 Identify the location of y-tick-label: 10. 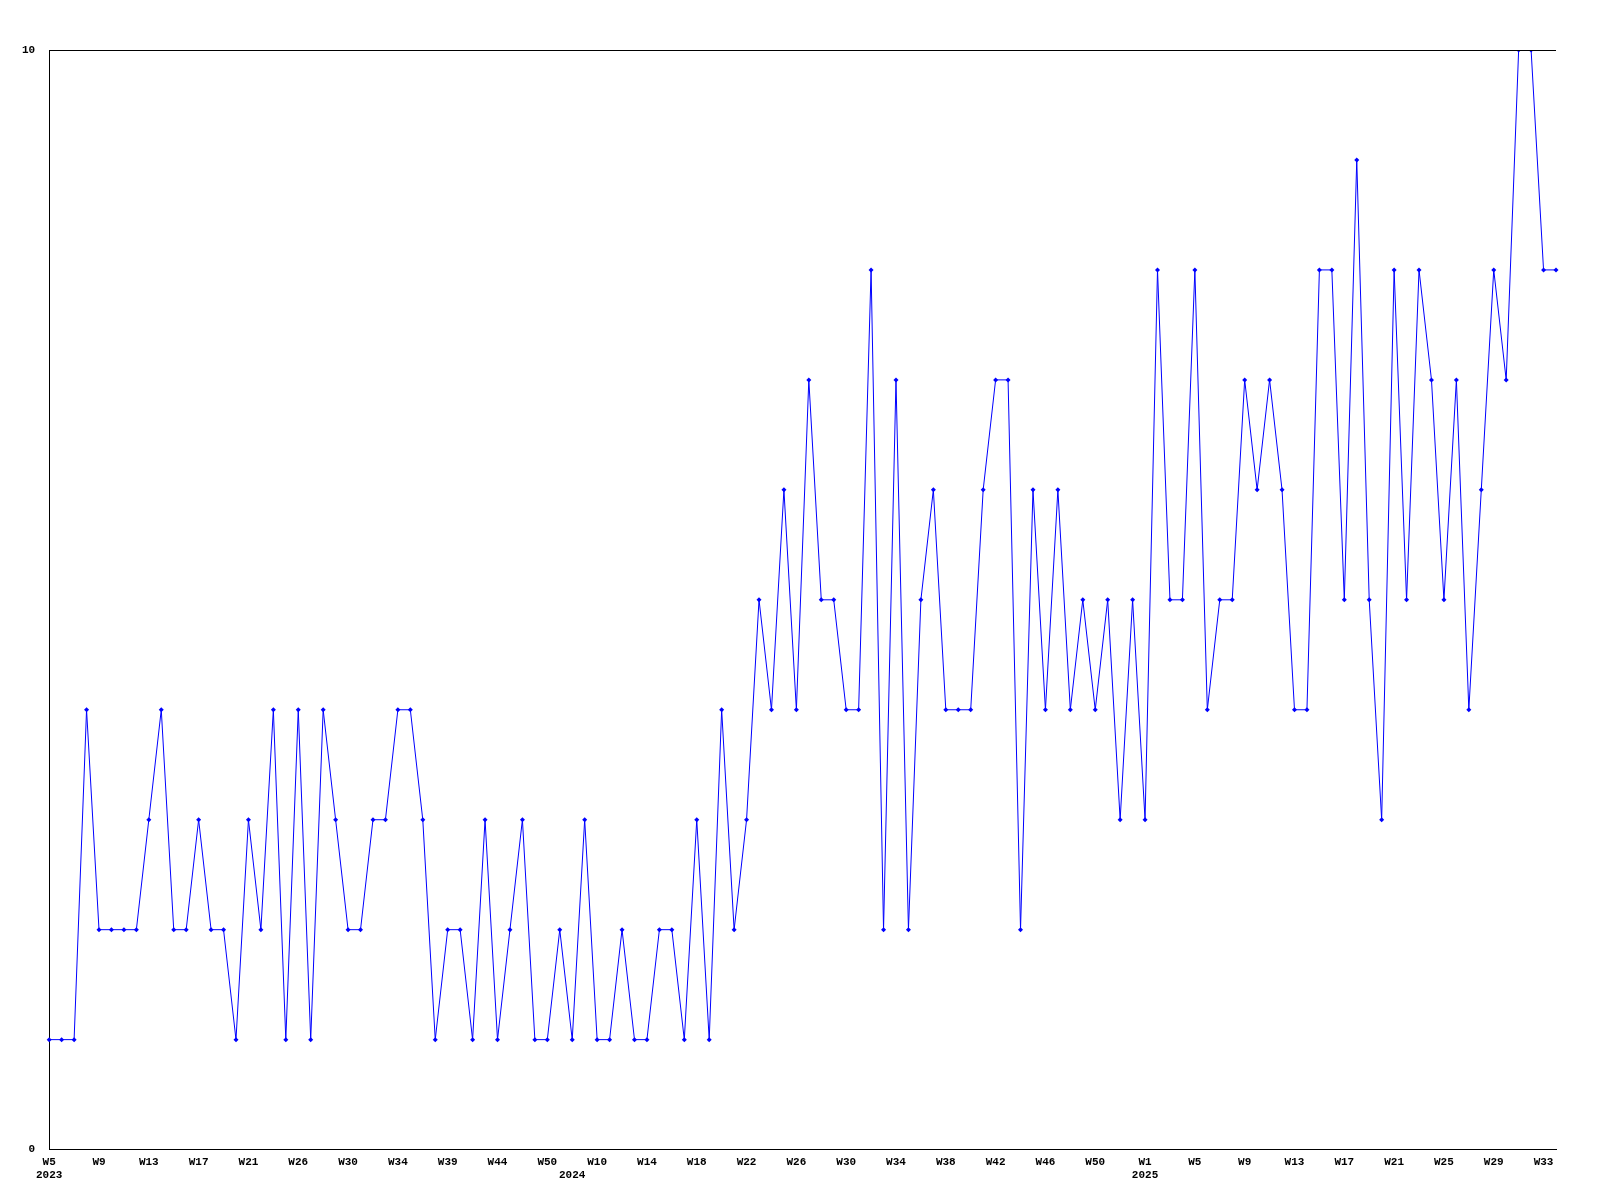
(29, 49).